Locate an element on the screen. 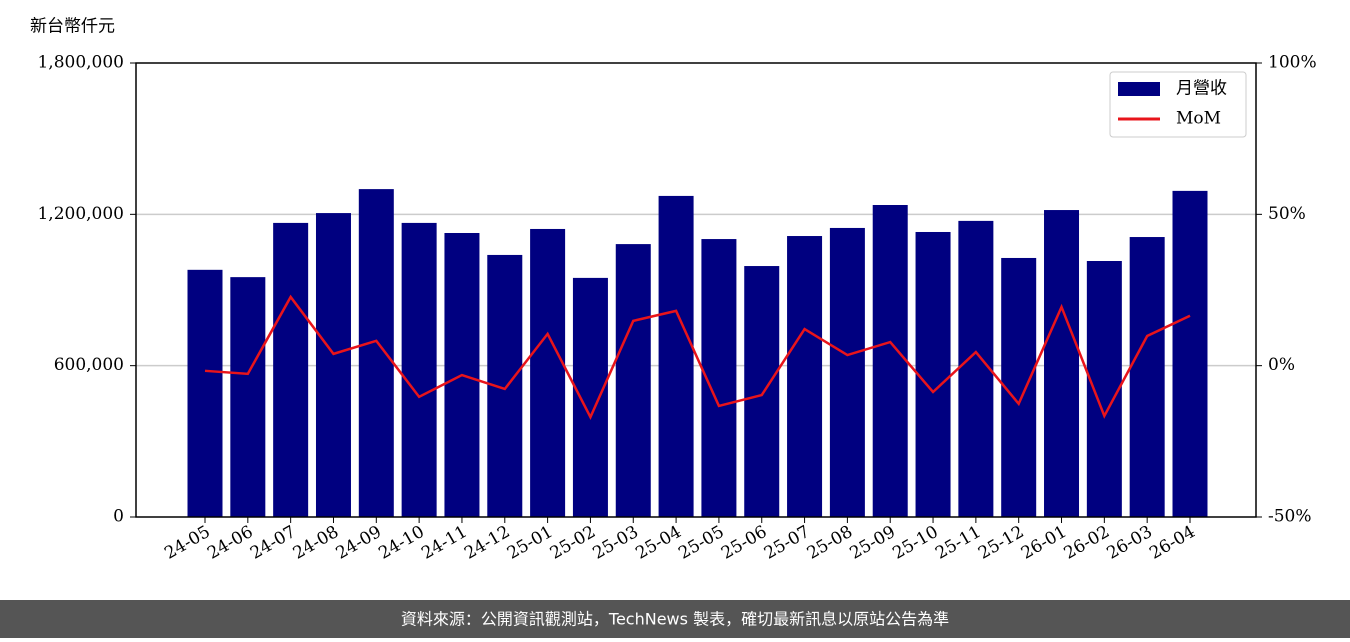  y-tick-label: 600,000 is located at coordinates (89, 365).